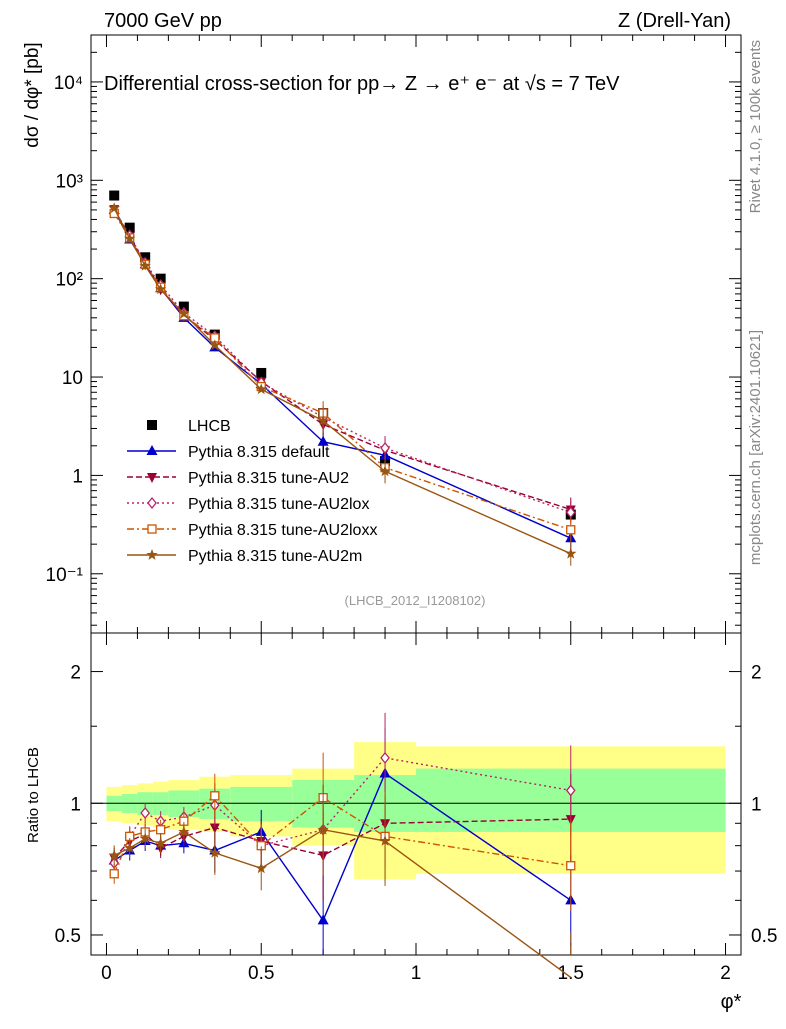  What do you see at coordinates (69, 280) in the screenshot?
I see `main-y-tick-label: 10²` at bounding box center [69, 280].